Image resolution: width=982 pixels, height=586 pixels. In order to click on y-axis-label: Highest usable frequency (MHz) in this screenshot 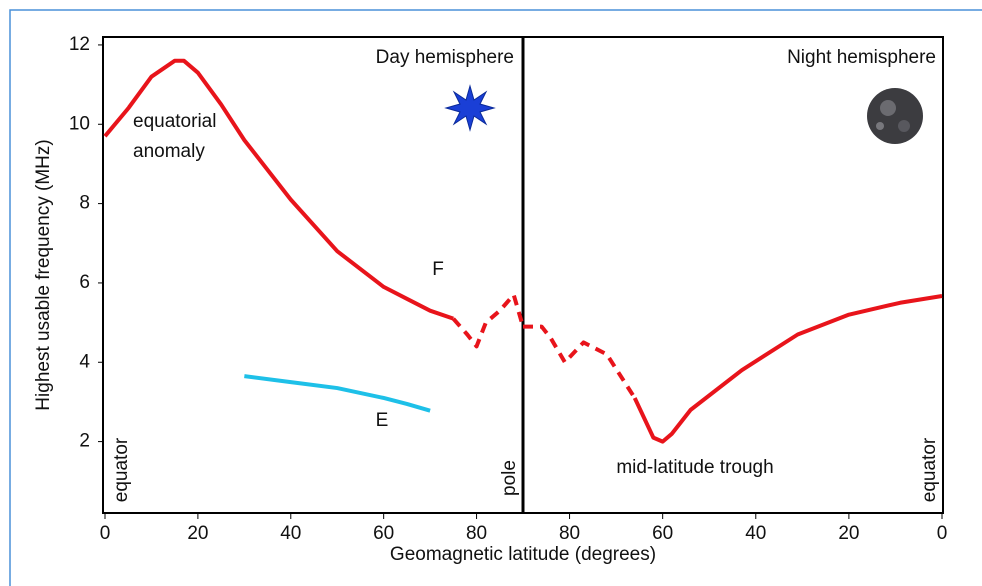, I will do `click(43, 274)`.